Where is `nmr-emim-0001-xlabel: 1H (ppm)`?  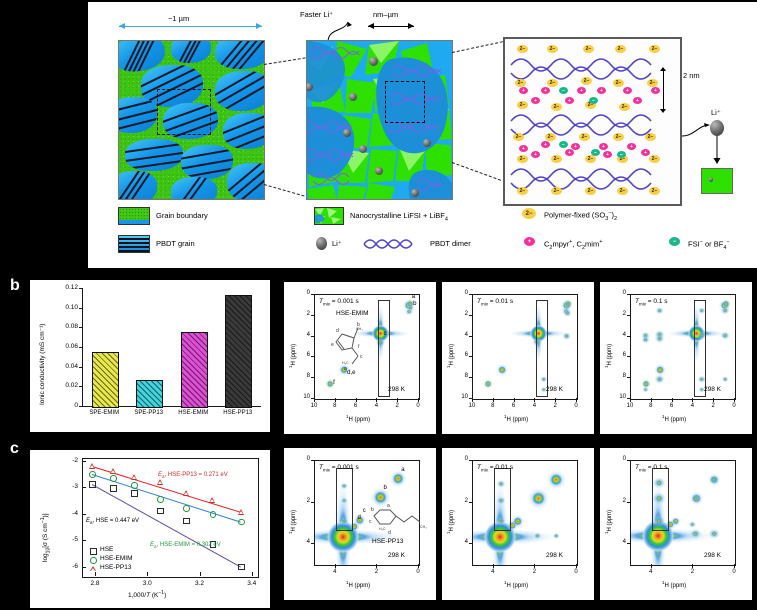 nmr-emim-0001-xlabel: 1H (ppm) is located at coordinates (358, 418).